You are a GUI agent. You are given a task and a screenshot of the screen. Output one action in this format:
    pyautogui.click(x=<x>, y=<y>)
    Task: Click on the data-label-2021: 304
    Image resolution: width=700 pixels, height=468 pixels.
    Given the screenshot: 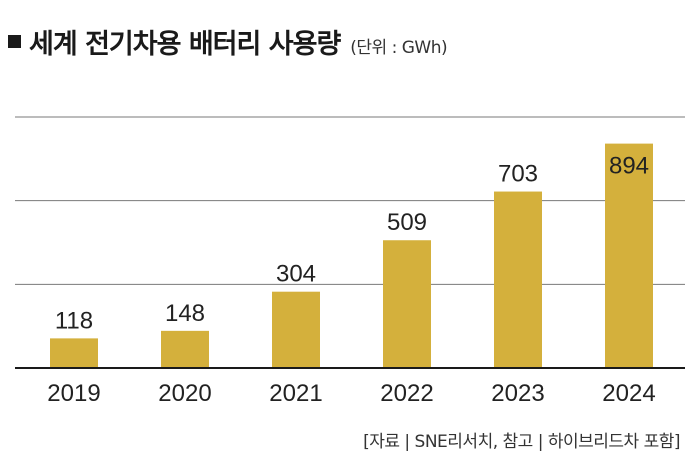 What is the action you would take?
    pyautogui.click(x=296, y=274)
    